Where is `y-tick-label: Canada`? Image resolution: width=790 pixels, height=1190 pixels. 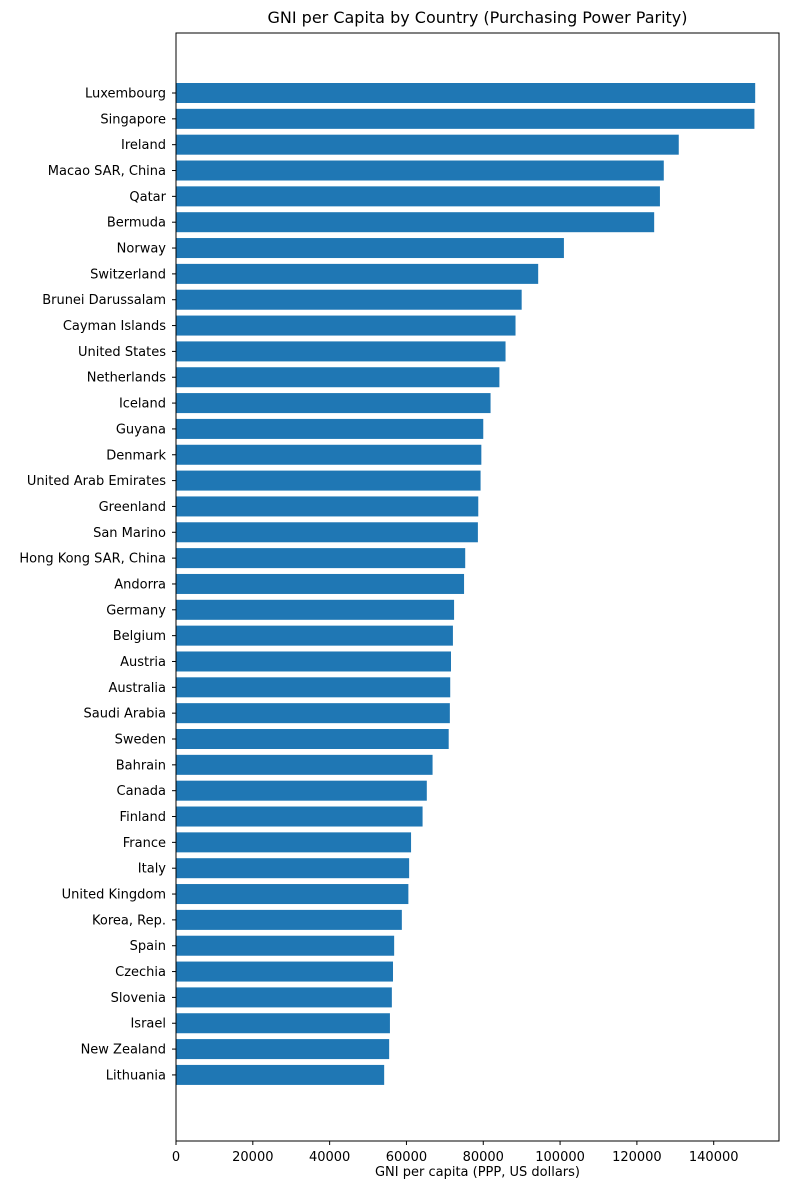 y-tick-label: Canada is located at coordinates (141, 791).